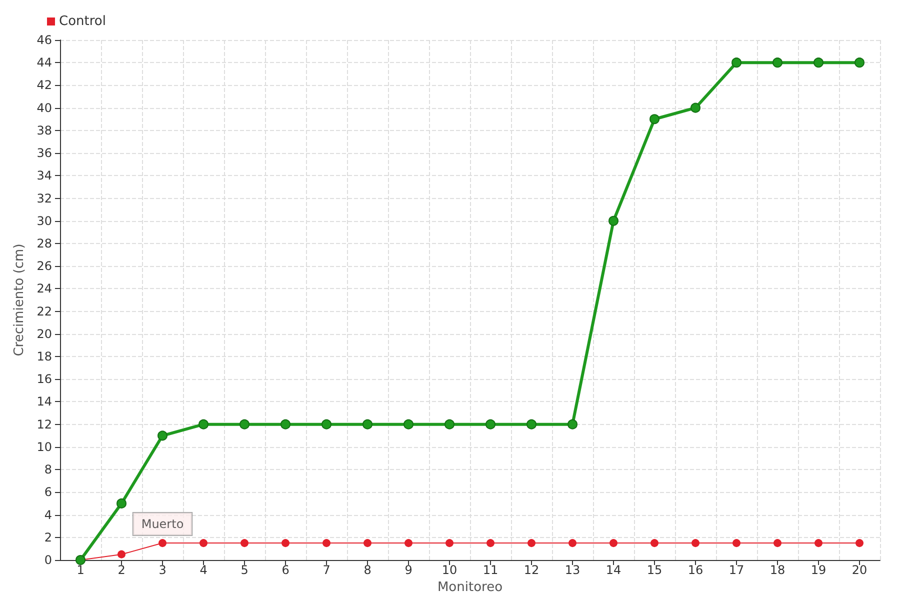 The height and width of the screenshot is (600, 900). I want to click on y-tick-label: 40, so click(44, 107).